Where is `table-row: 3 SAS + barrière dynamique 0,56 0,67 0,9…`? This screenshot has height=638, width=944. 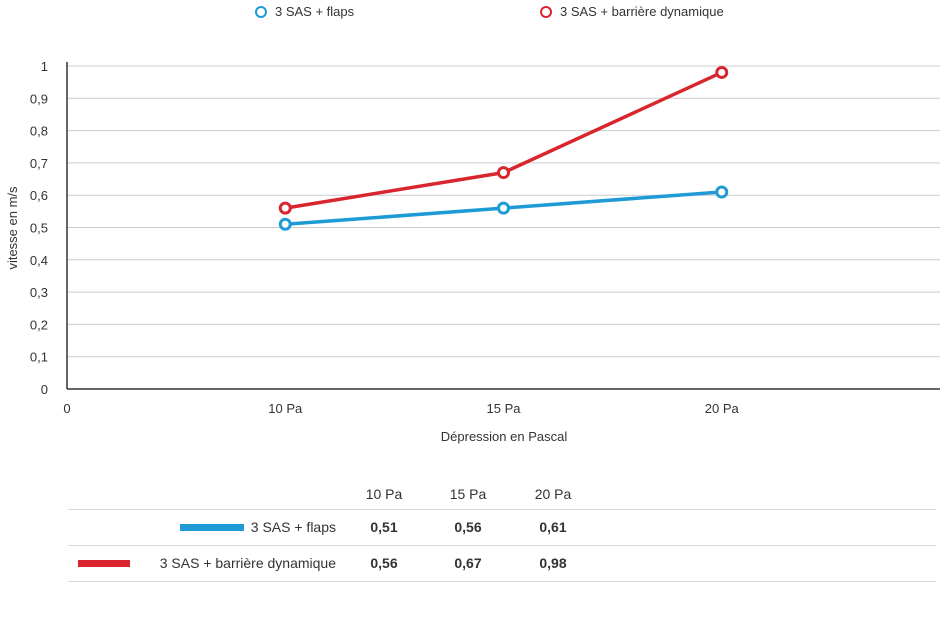
table-row: 3 SAS + barrière dynamique 0,56 0,67 0,9… is located at coordinates (502, 563).